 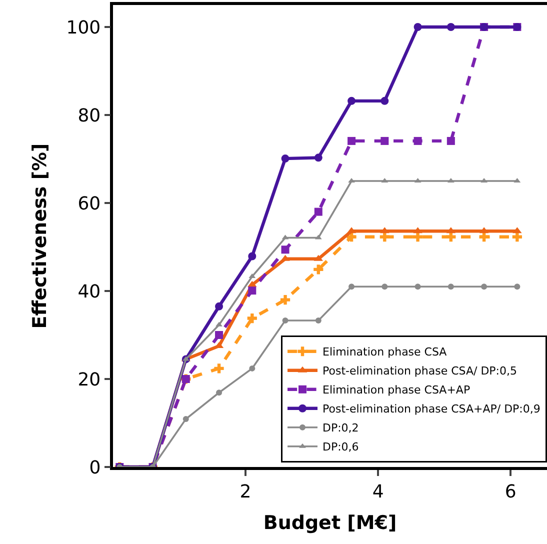 I want to click on x-tick-label: 2, so click(x=246, y=491).